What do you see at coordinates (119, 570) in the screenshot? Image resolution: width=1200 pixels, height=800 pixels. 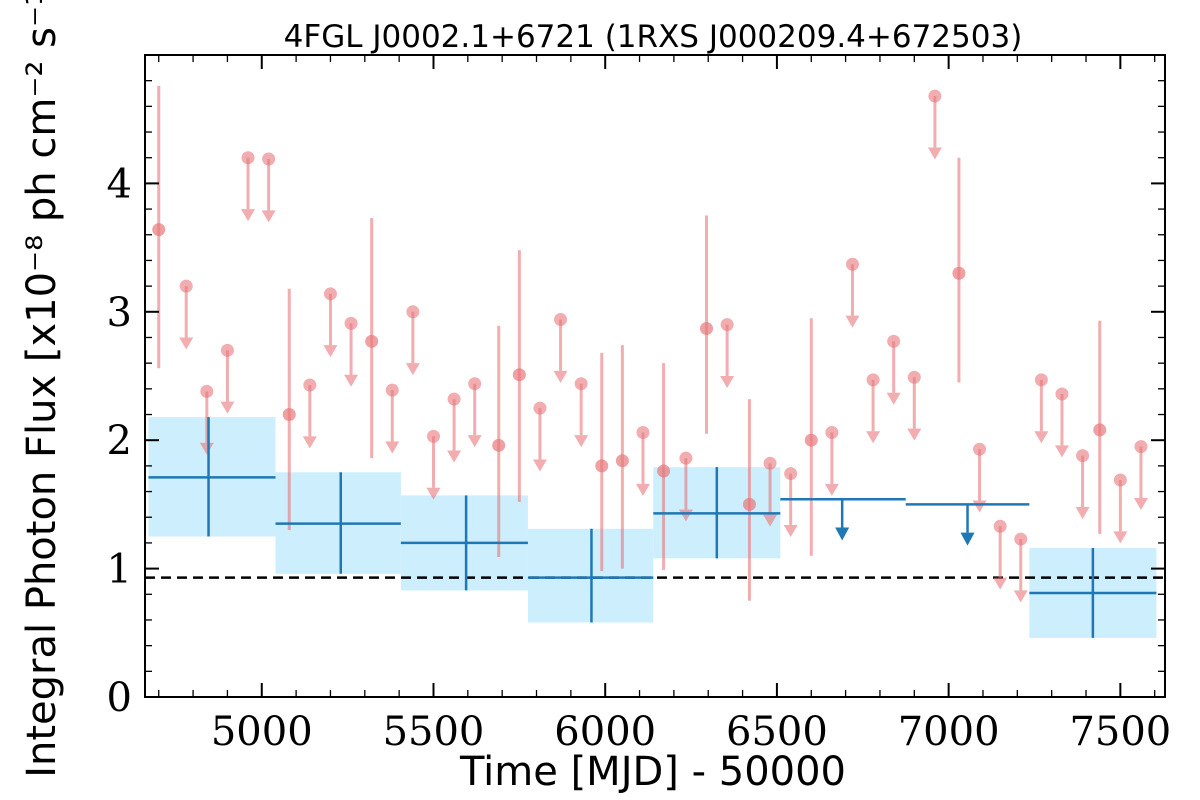 I see `y-tick-label-1: 1` at bounding box center [119, 570].